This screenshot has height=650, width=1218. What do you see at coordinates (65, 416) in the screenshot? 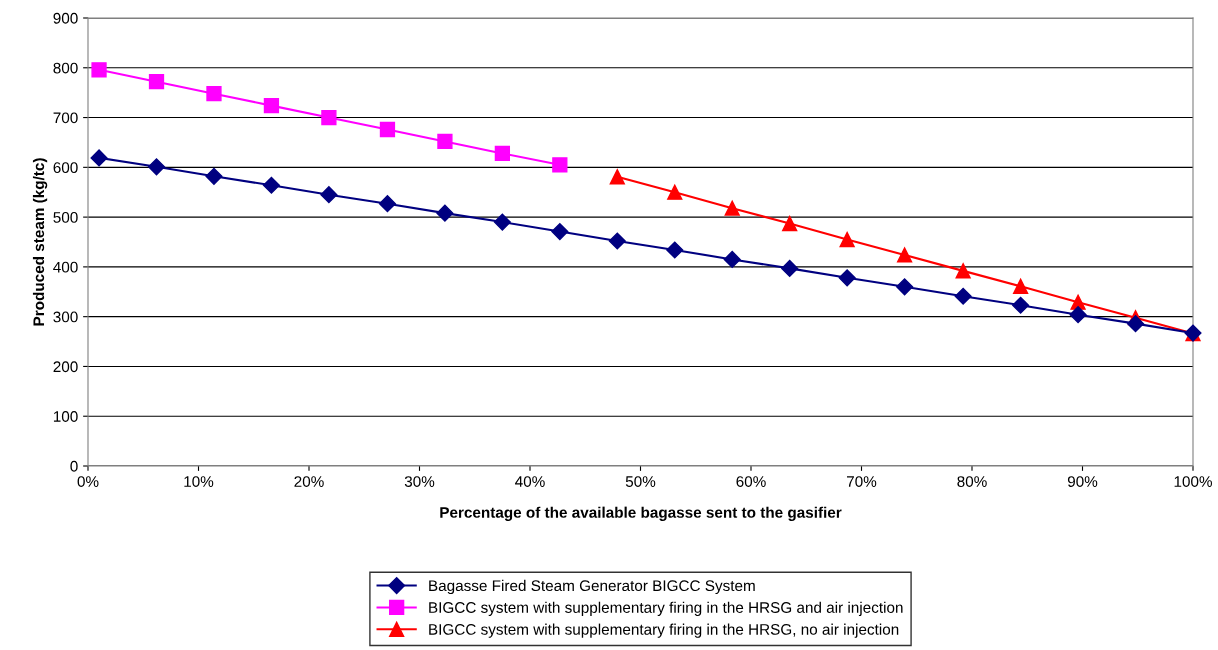
I see `y-tick-label: 100` at bounding box center [65, 416].